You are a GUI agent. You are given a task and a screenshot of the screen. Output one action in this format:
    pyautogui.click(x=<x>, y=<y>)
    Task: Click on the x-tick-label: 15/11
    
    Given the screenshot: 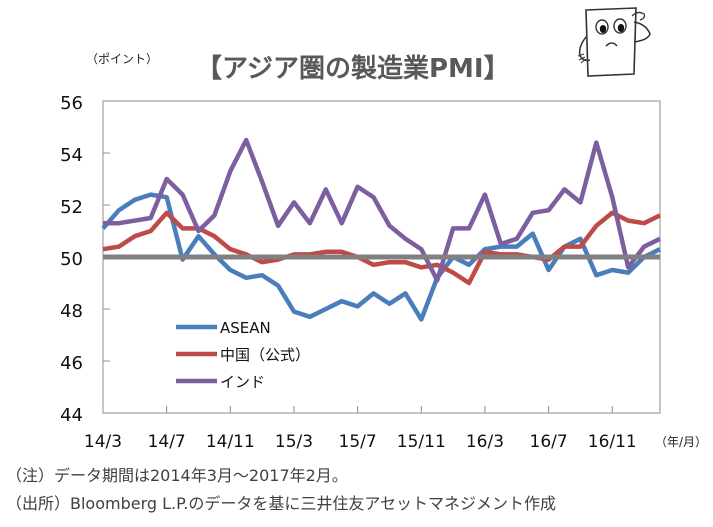 What is the action you would take?
    pyautogui.click(x=421, y=442)
    